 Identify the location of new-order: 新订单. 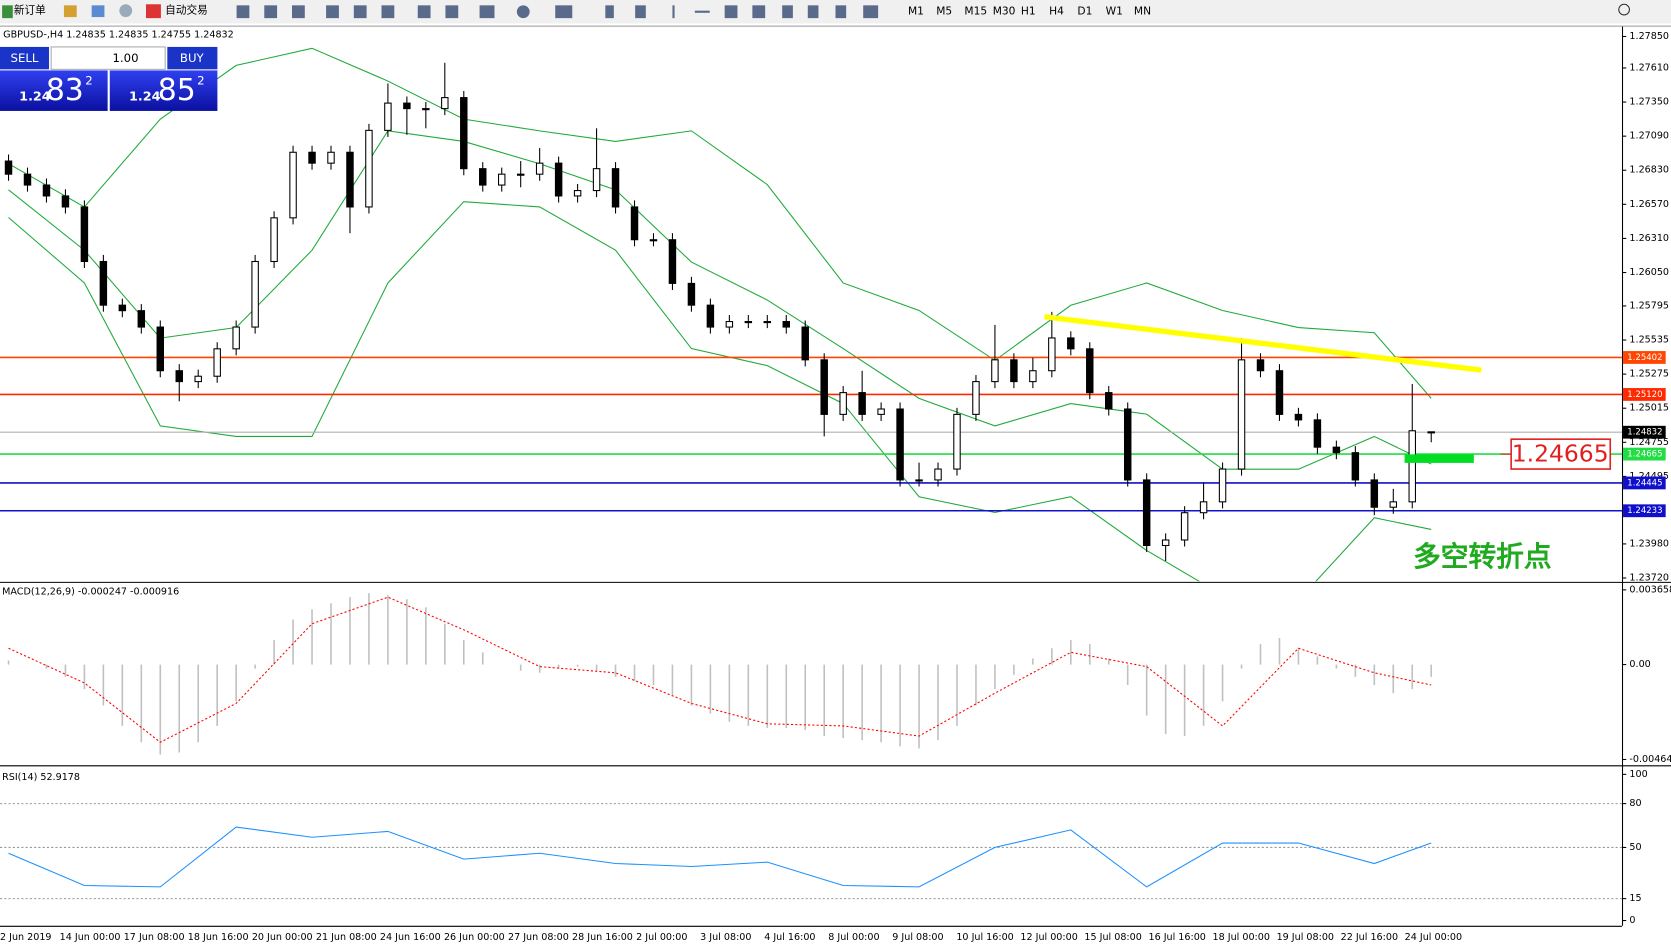
(30, 10).